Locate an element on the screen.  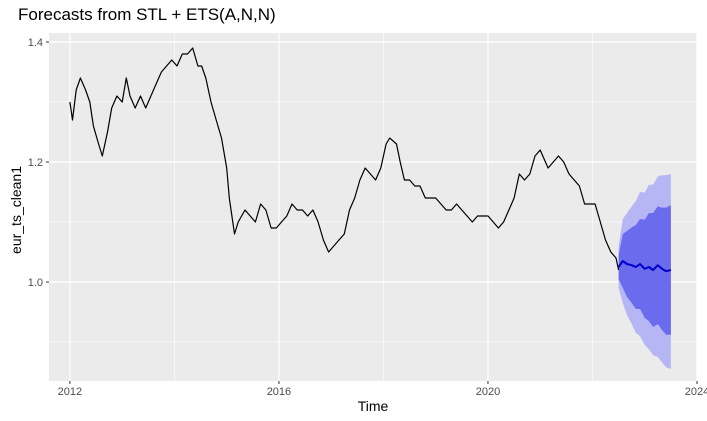
chart-title: Forecasts from STL + ETS(A,N,N) is located at coordinates (147, 14).